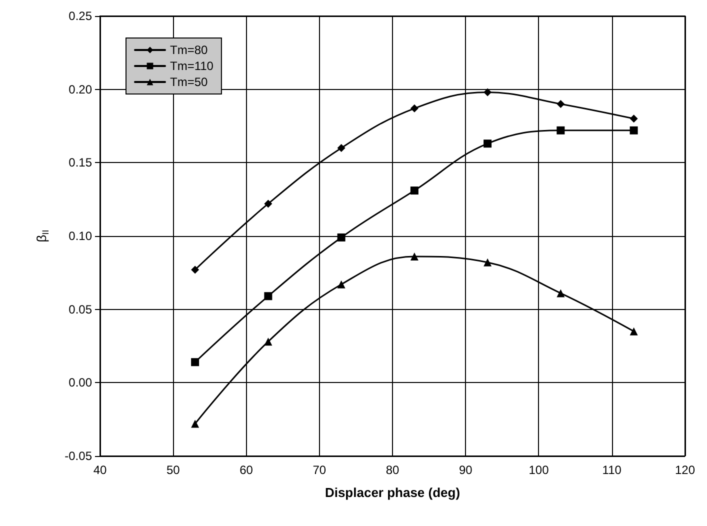  What do you see at coordinates (392, 492) in the screenshot?
I see `x-axis-title: Displacer phase (deg)` at bounding box center [392, 492].